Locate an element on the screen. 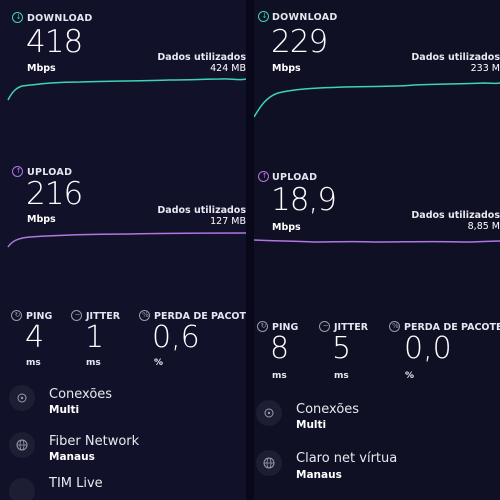  server-name: Claro net vírtua is located at coordinates (347, 458).